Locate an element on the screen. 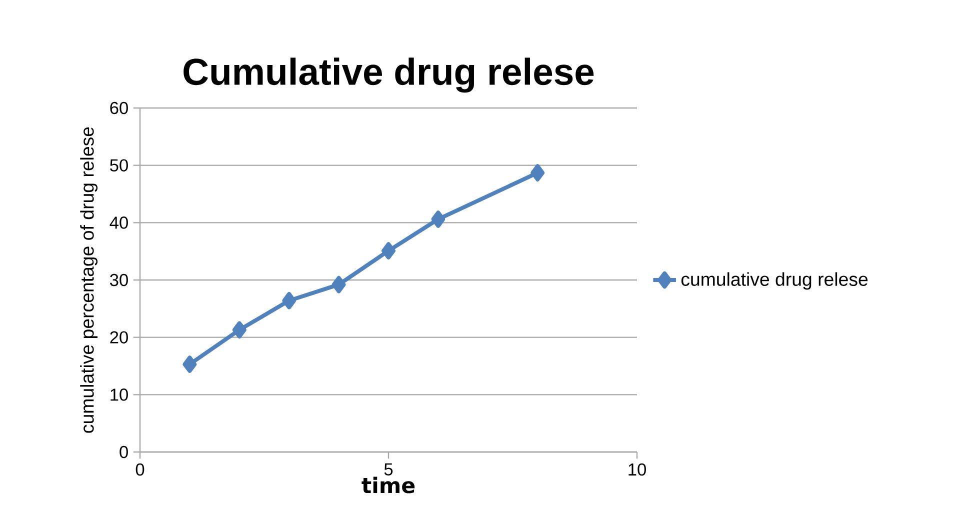  x-tick-label: 0 is located at coordinates (140, 469).